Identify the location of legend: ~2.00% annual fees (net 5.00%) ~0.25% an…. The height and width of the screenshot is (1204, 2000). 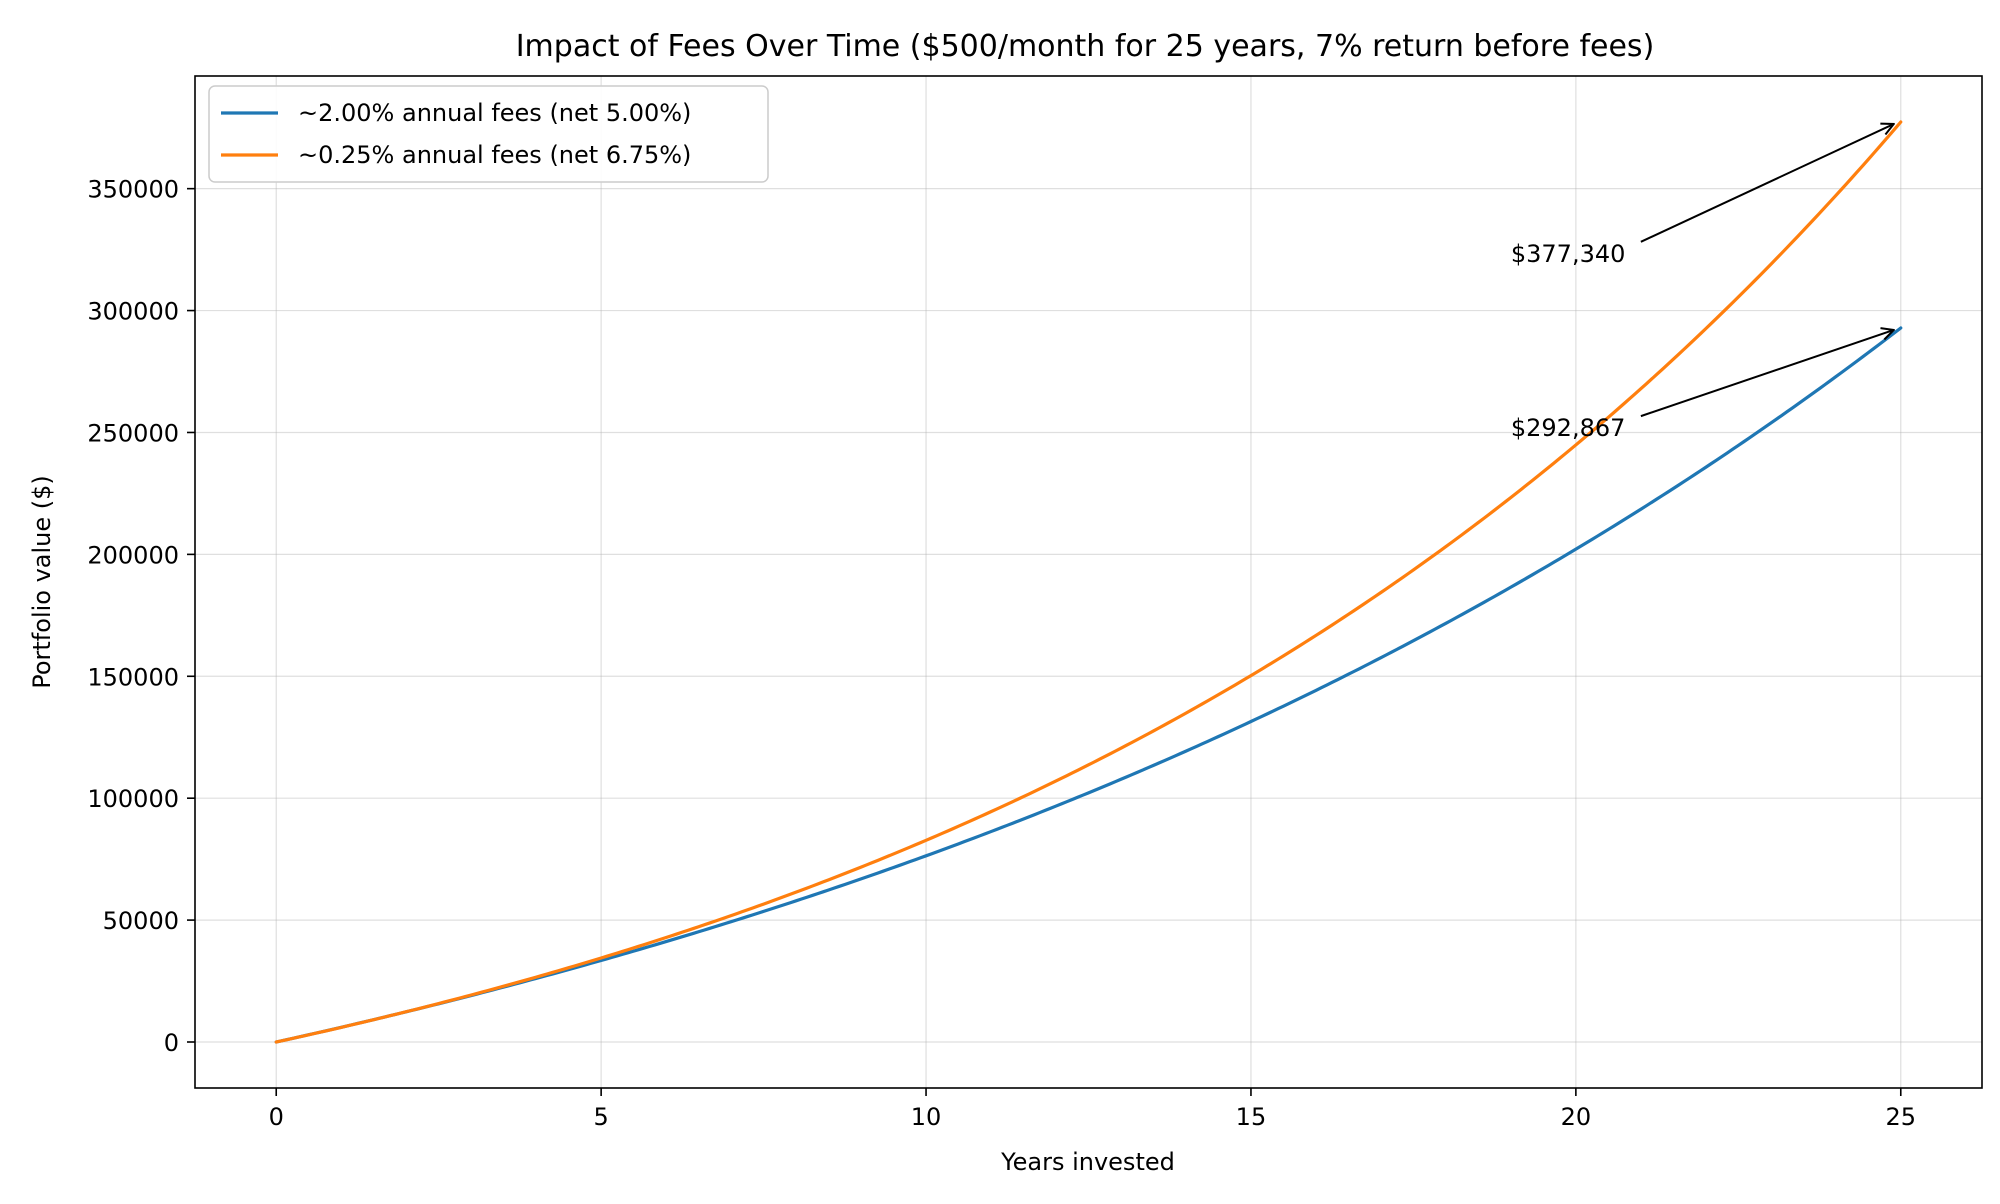
(488, 134).